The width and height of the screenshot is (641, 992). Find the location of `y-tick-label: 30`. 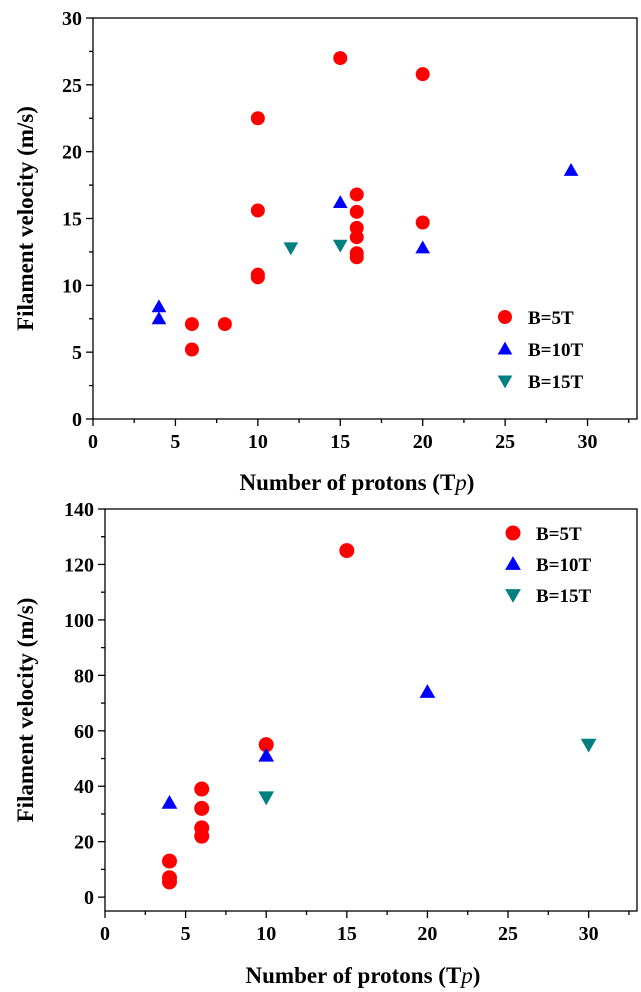

y-tick-label: 30 is located at coordinates (72, 19).